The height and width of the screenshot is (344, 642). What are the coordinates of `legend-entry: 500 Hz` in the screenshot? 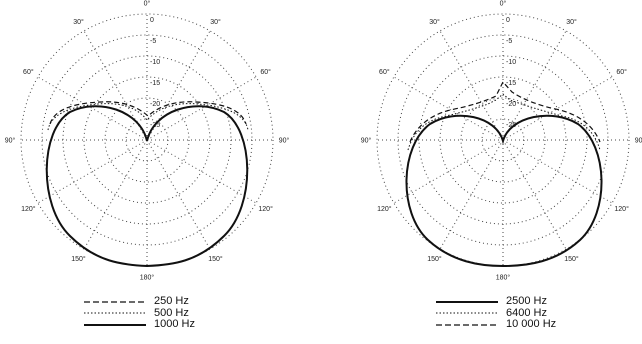 It's located at (139, 313).